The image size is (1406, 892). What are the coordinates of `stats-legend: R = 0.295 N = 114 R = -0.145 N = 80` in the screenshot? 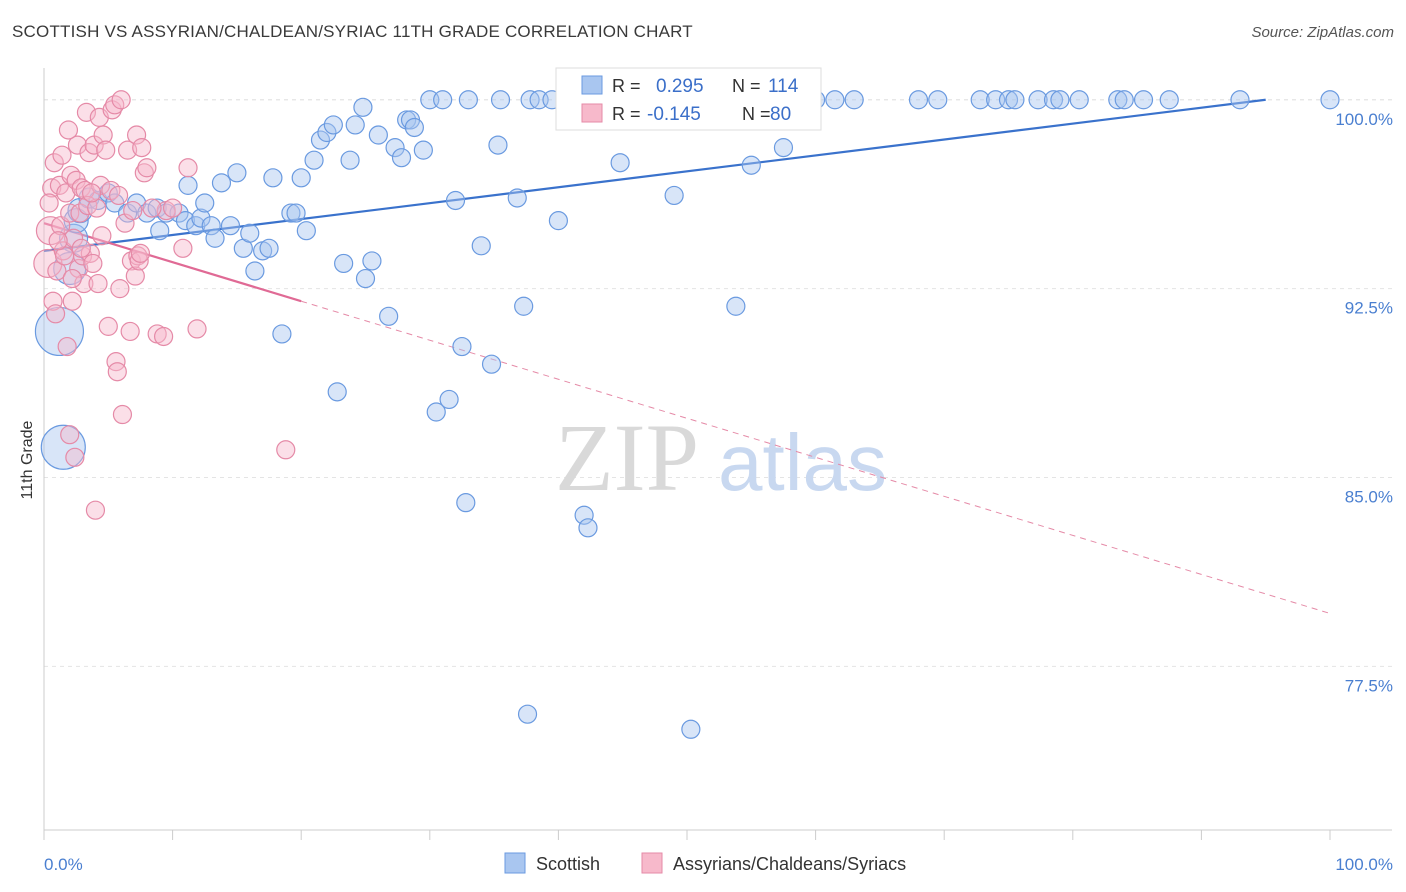 It's located at (688, 99).